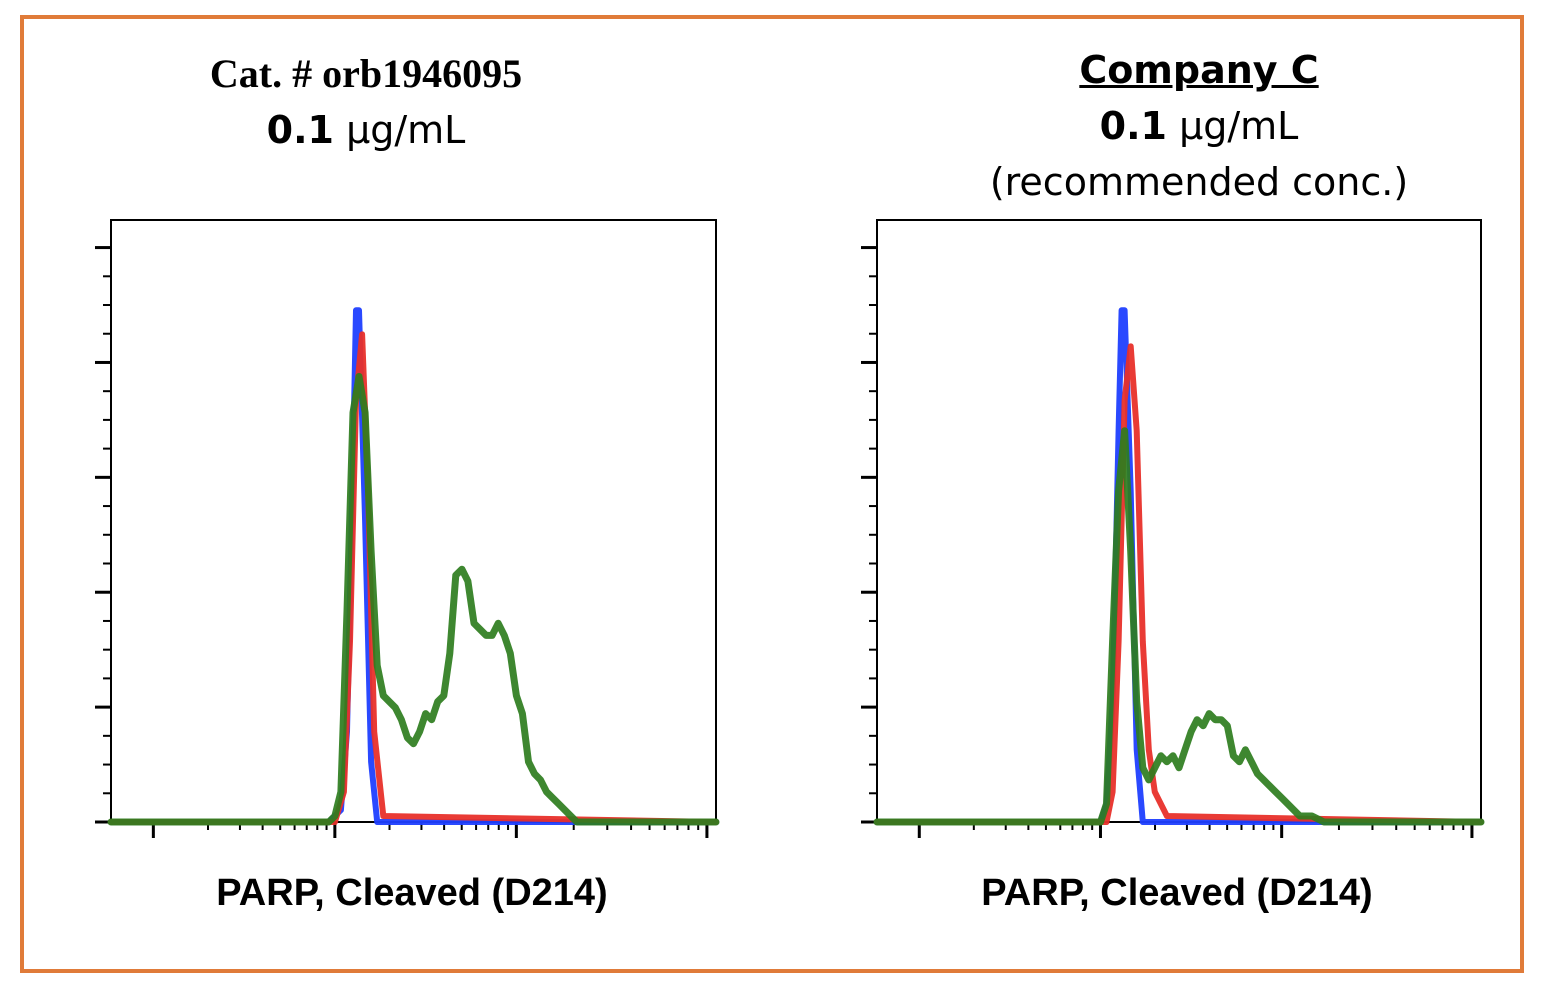 The width and height of the screenshot is (1544, 996). I want to click on panel2-title: Company C 0.1 µg/mL (recommended conc.), so click(1199, 126).